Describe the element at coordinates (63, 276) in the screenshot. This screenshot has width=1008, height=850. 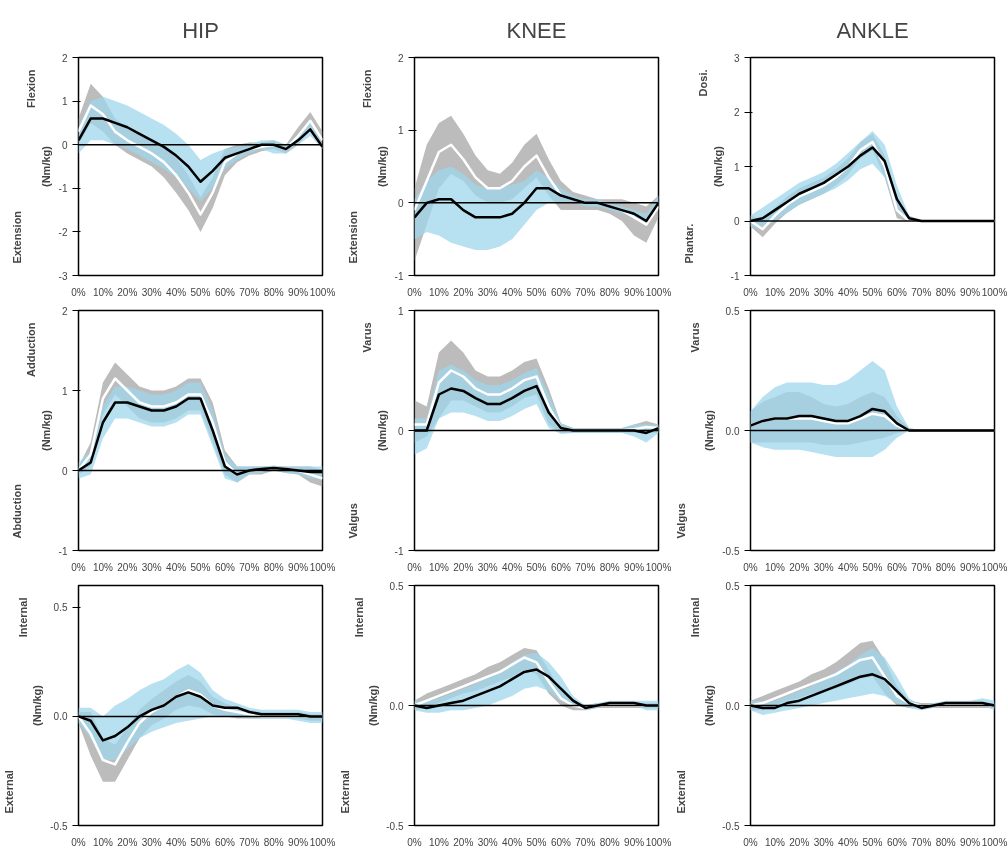
I see `y-tick-label: -3` at that location.